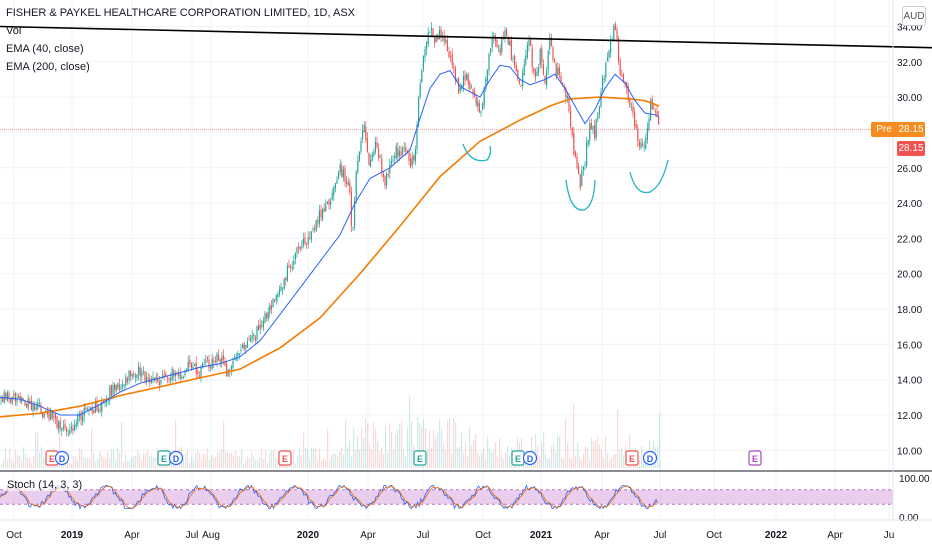 This screenshot has height=550, width=932. What do you see at coordinates (466, 37) in the screenshot?
I see `trendline` at bounding box center [466, 37].